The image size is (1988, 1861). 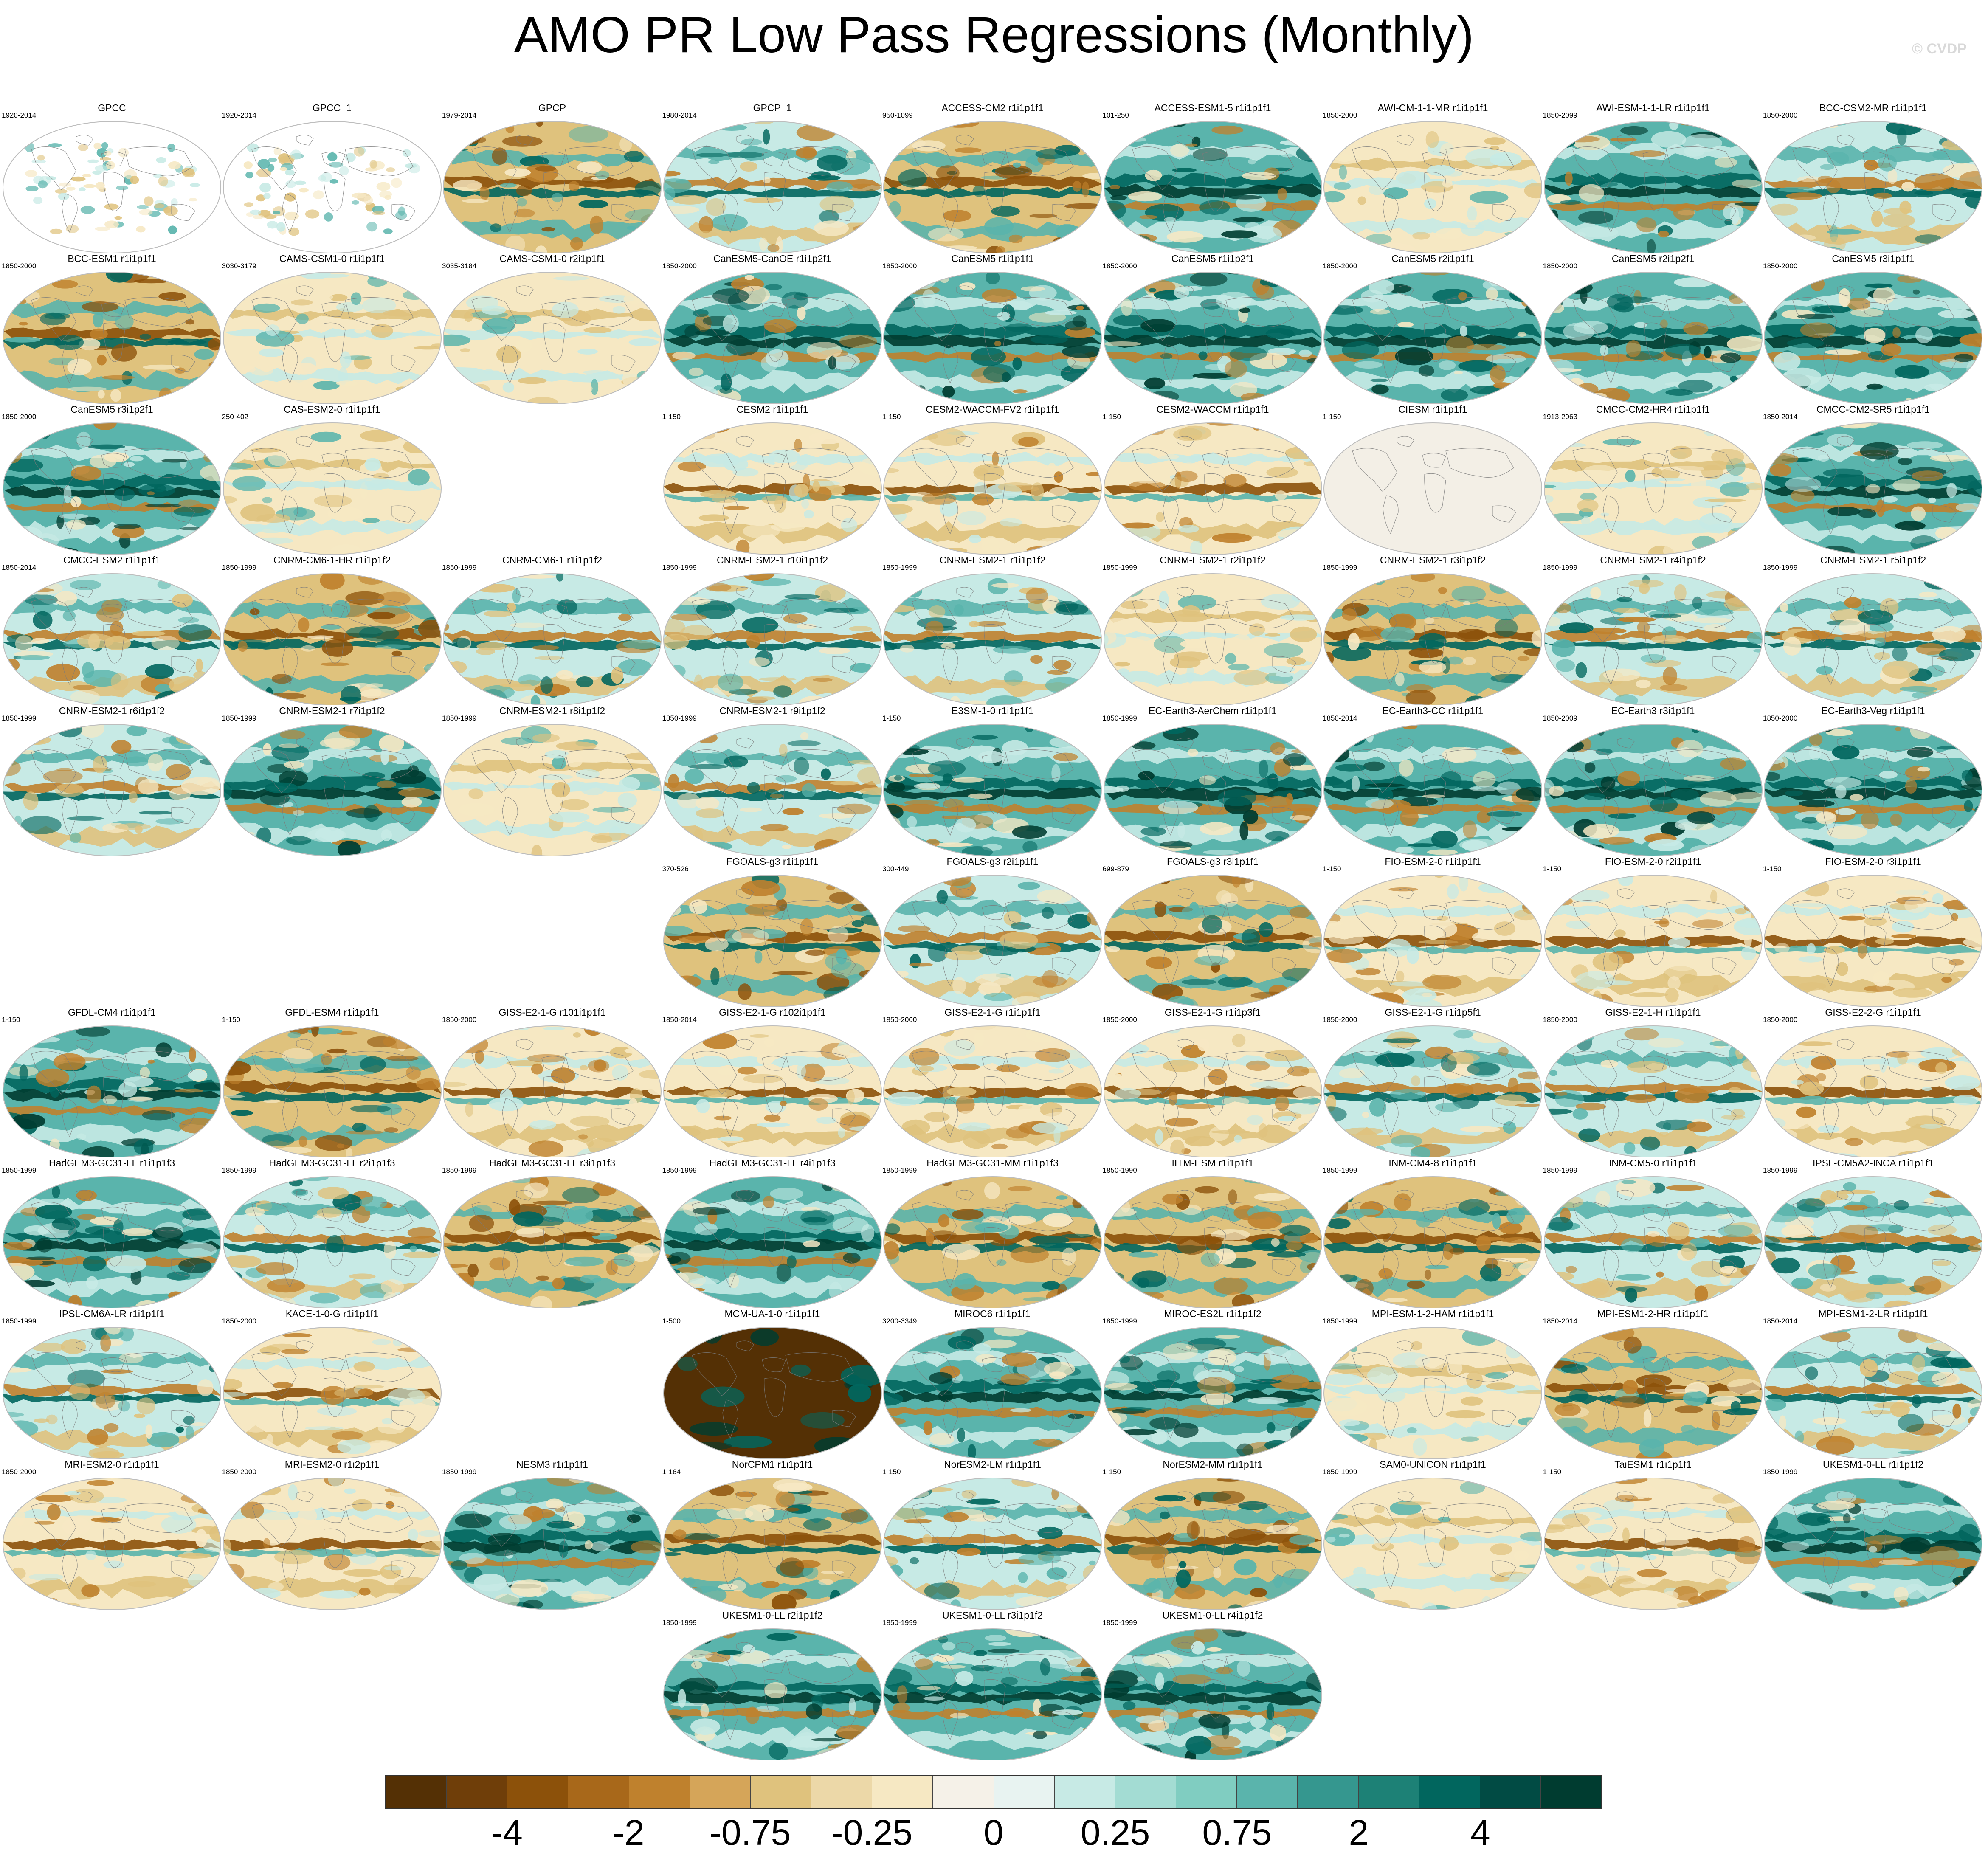 I want to click on panel-title: CNRM-ESM2-1 r1i1p1f2, so click(x=992, y=560).